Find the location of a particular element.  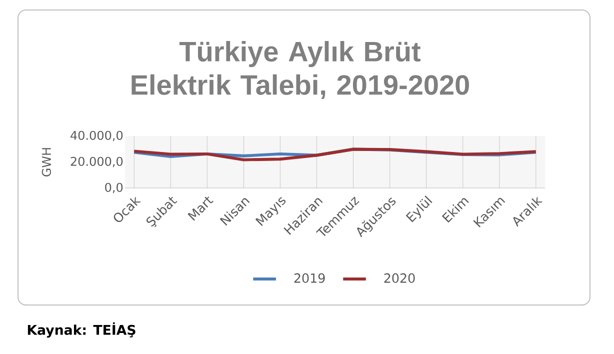

legend-label: 2020 is located at coordinates (399, 278).